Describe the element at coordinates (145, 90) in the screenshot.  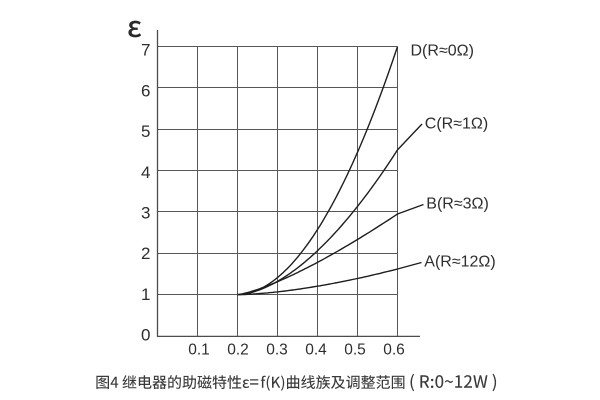
I see `svg-text: 6` at that location.